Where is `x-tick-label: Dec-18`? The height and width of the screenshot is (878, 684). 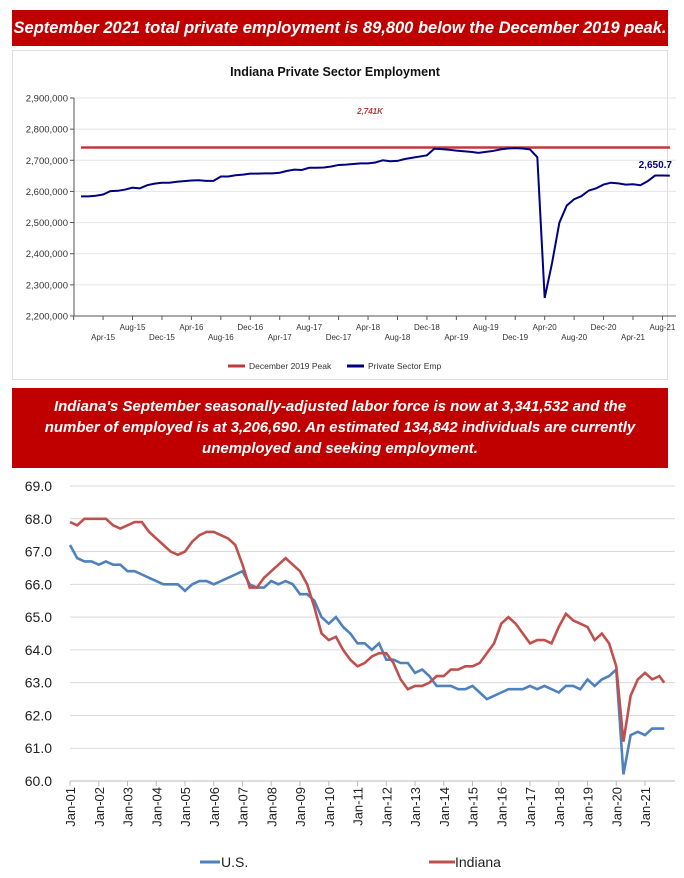 x-tick-label: Dec-18 is located at coordinates (427, 327).